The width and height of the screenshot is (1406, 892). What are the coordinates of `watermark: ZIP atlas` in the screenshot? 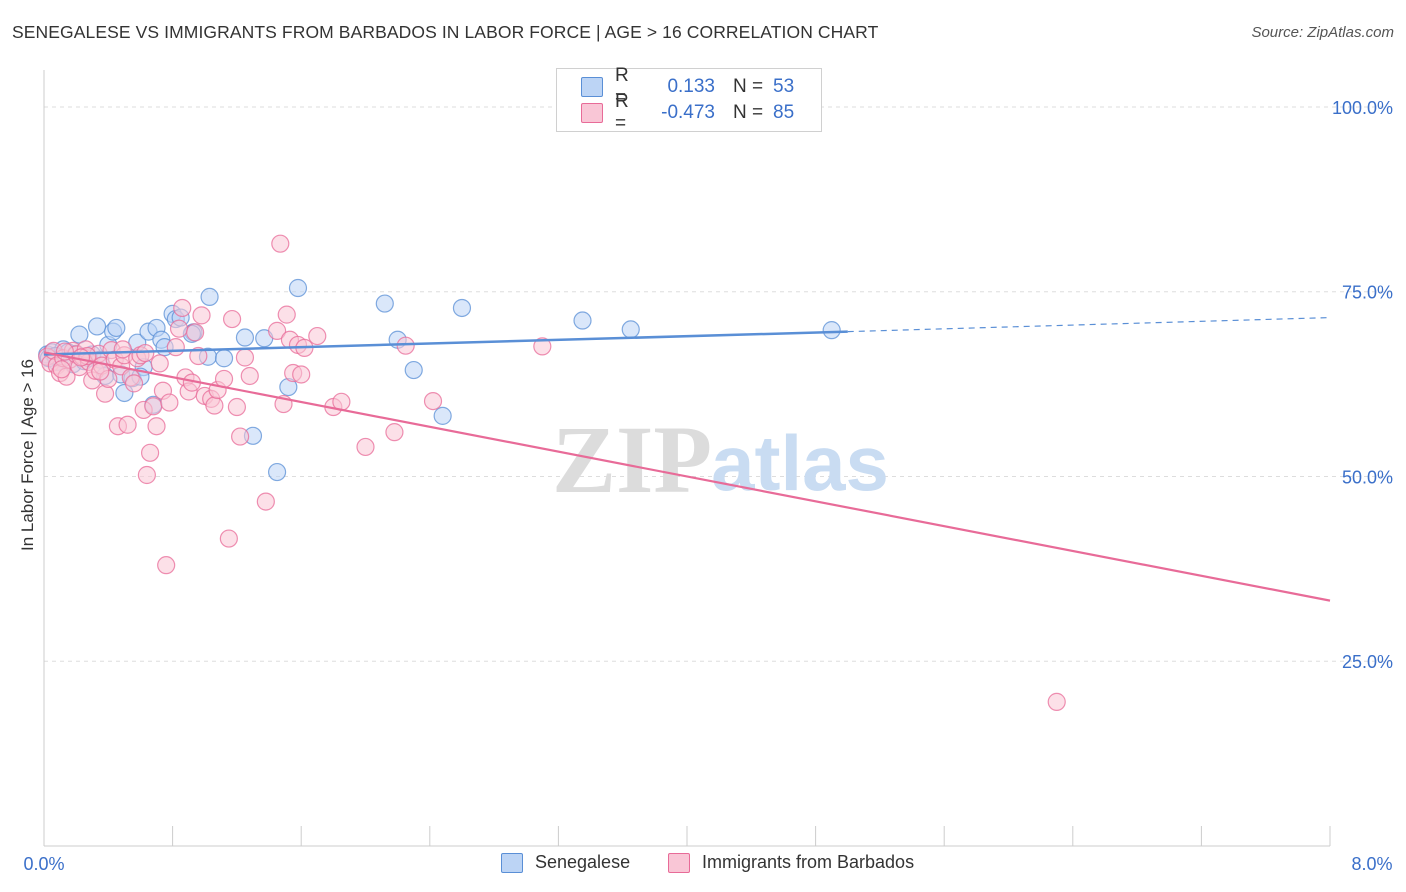 It's located at (720, 459).